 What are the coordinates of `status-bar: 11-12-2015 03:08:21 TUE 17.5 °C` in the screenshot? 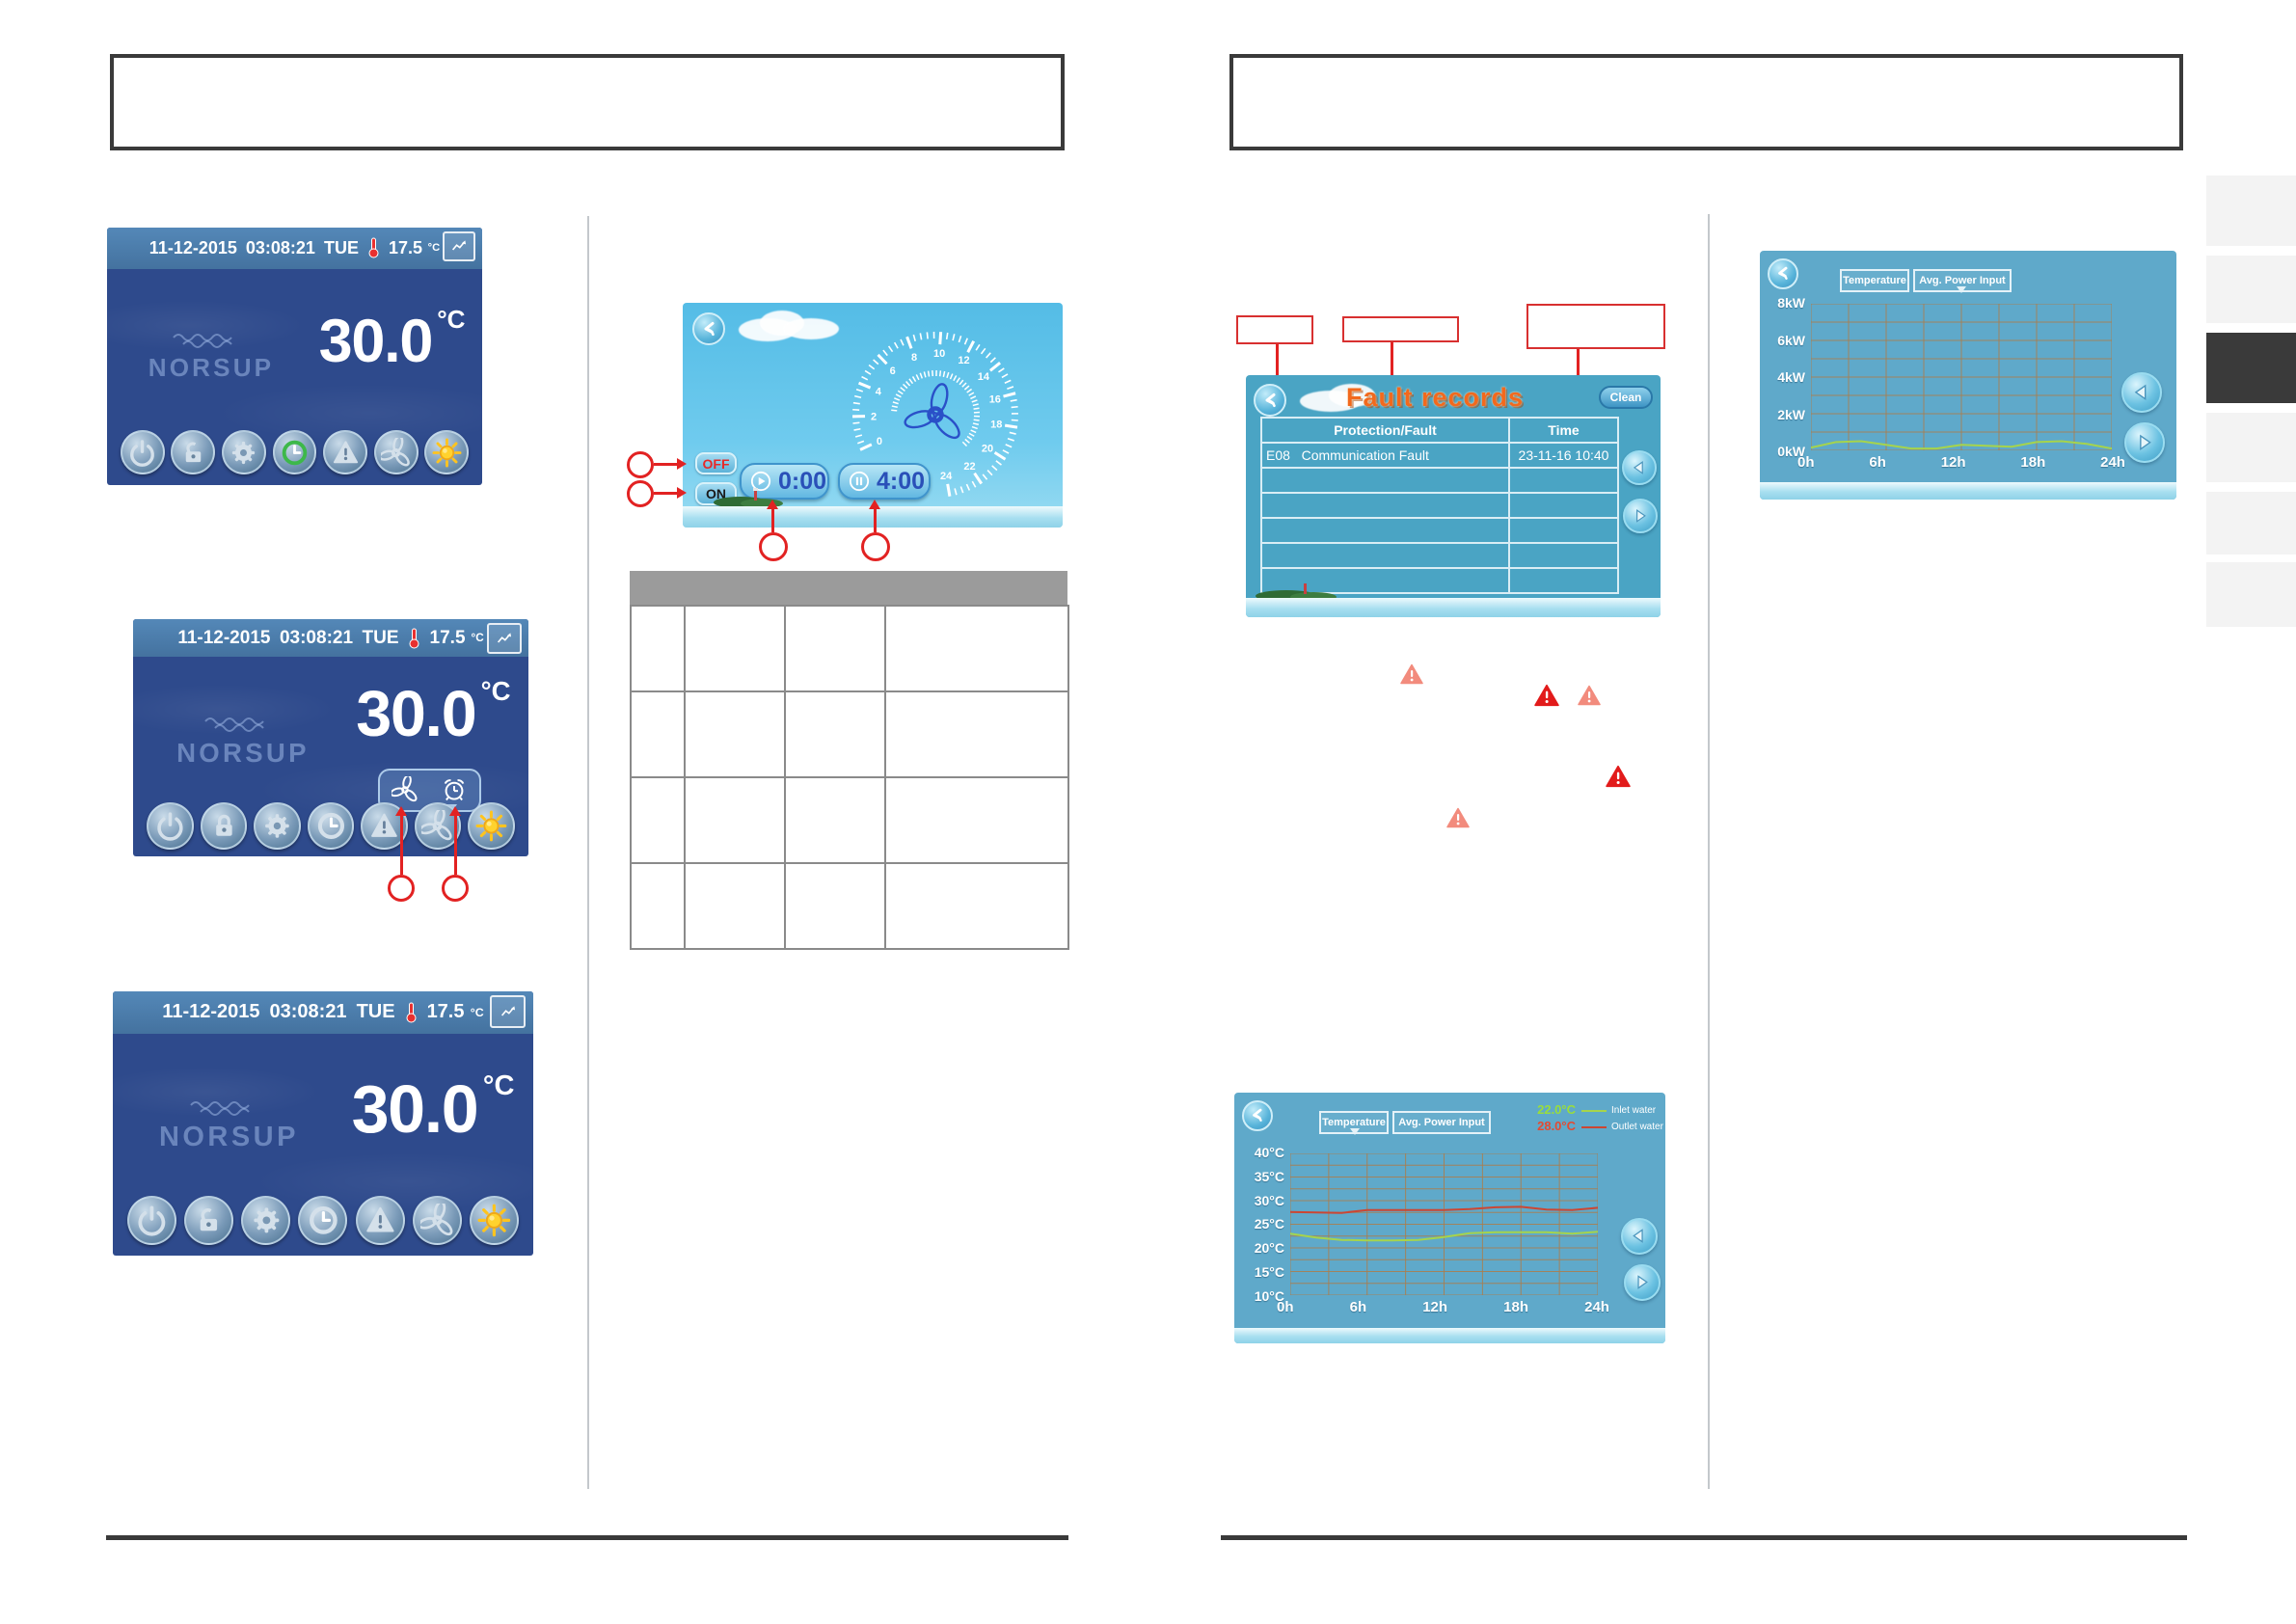 It's located at (294, 248).